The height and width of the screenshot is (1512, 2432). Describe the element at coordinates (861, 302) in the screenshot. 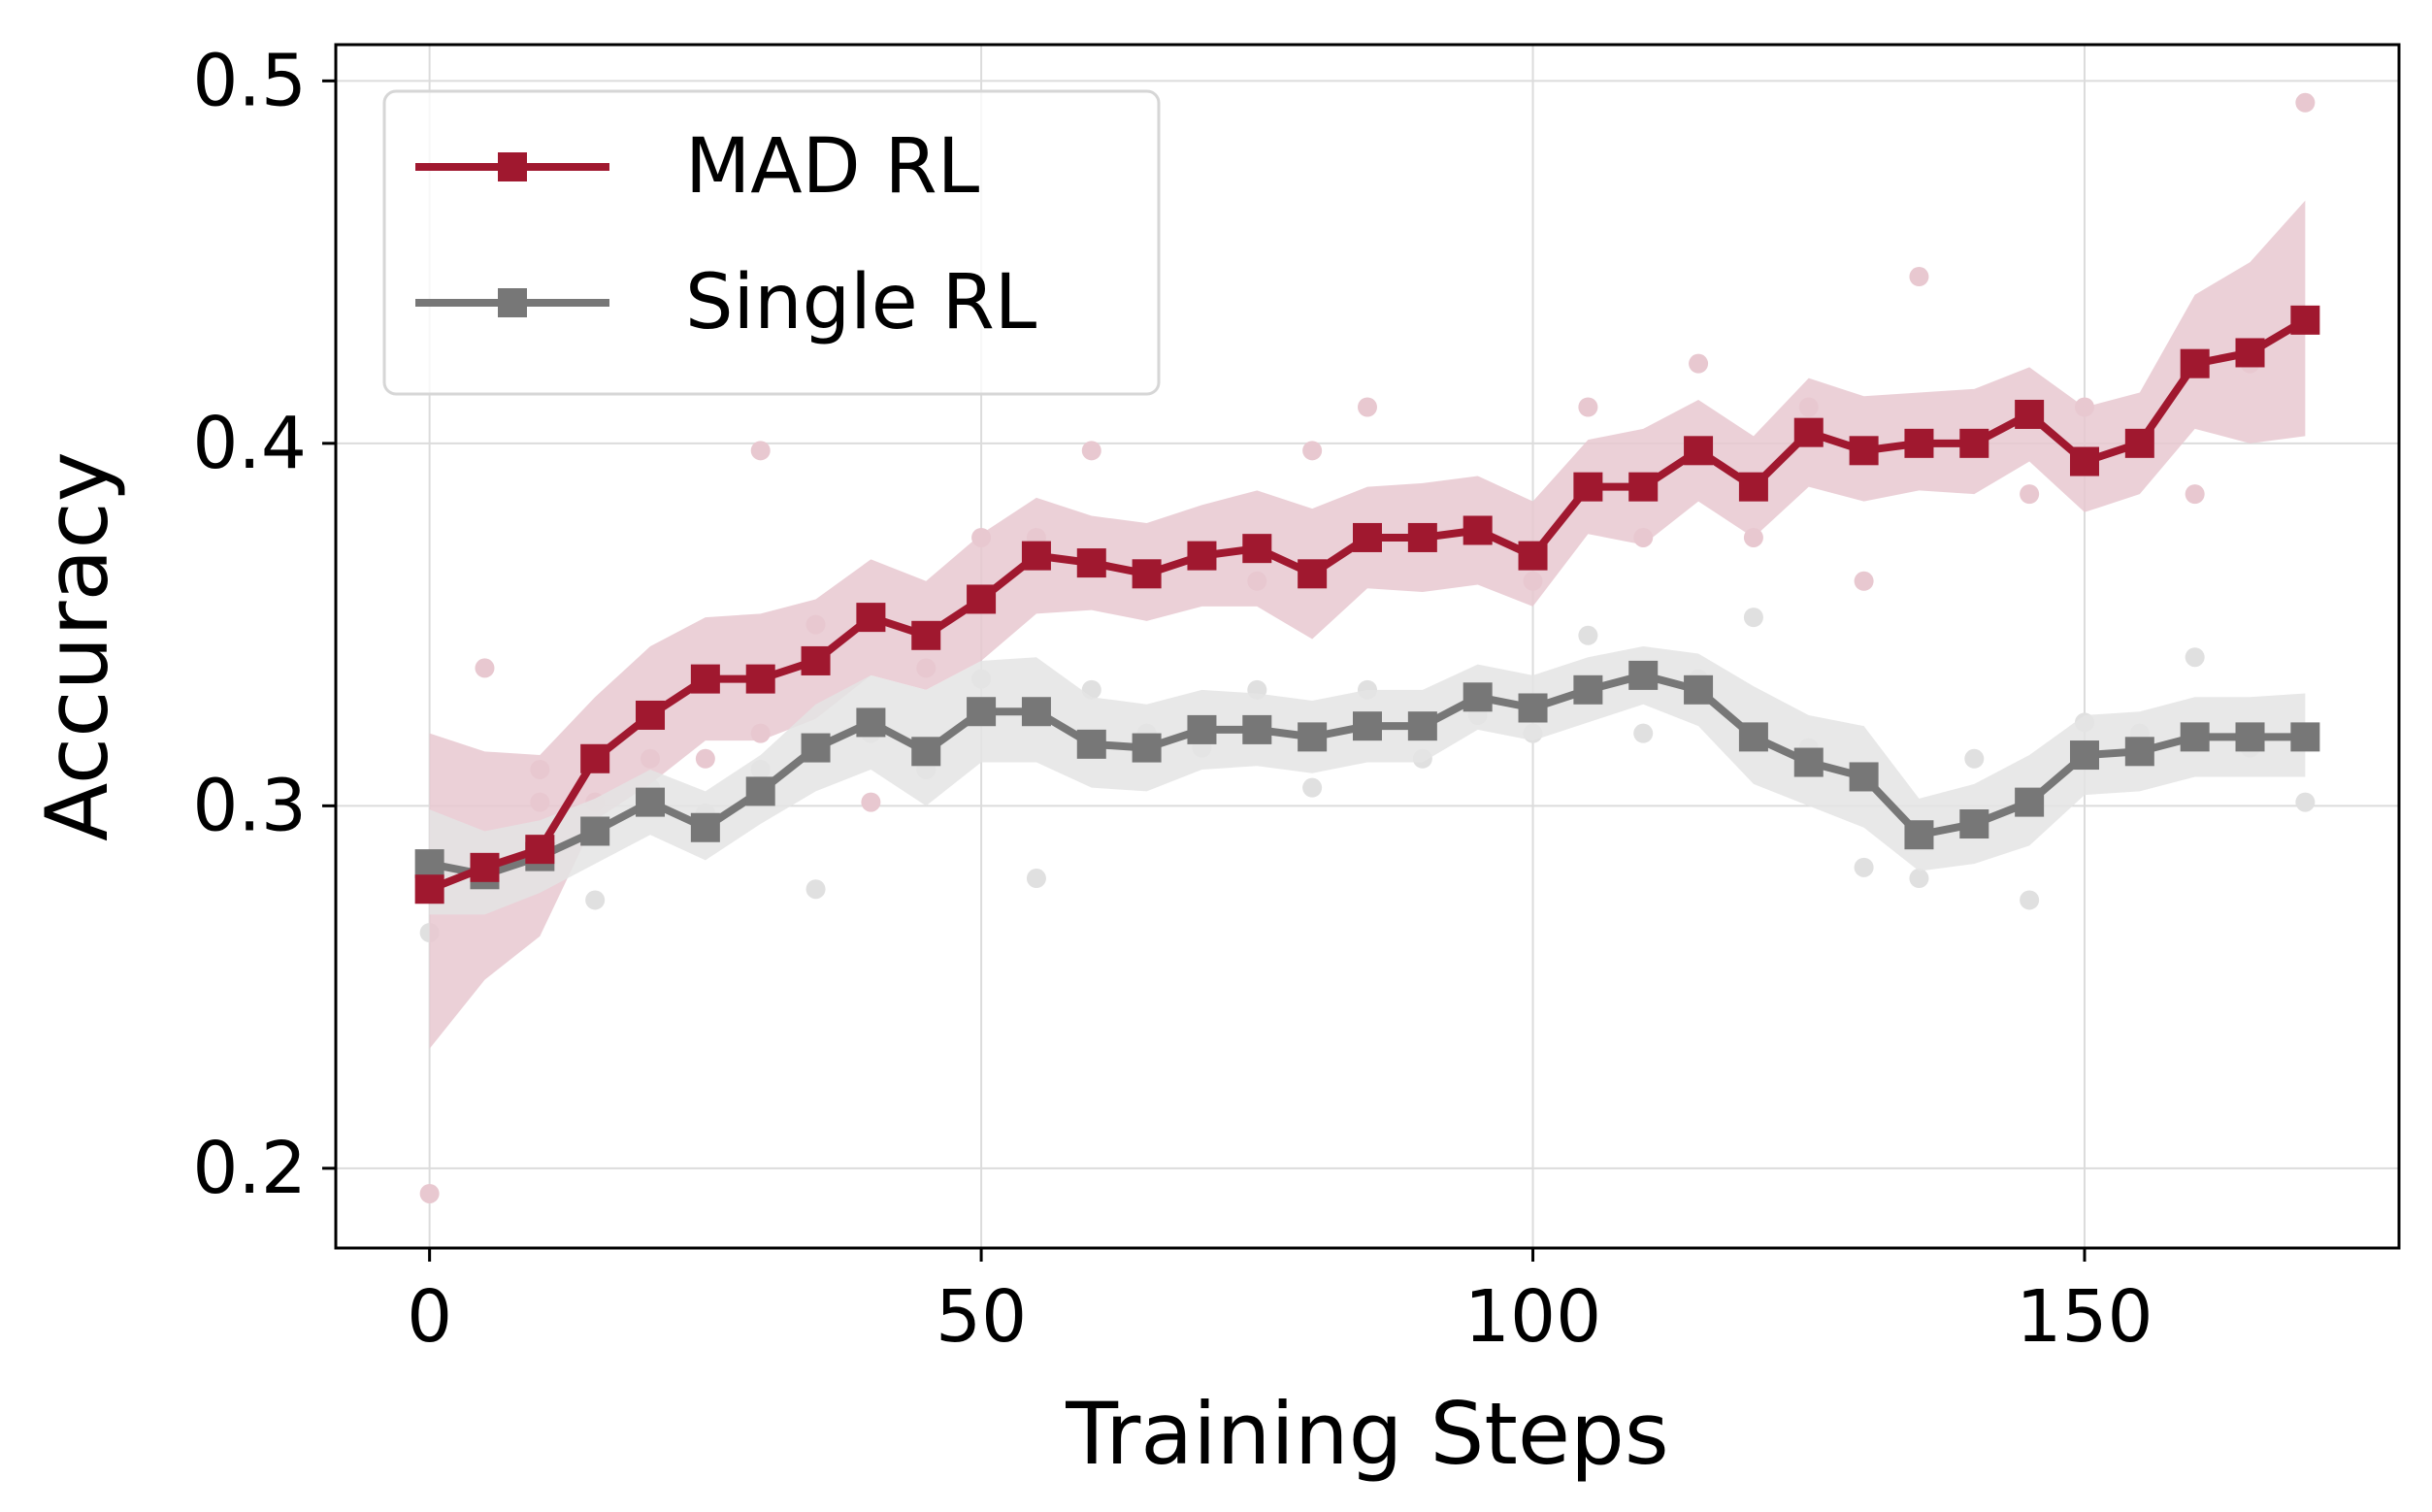

I see `legend-label-single-rl: Single RL` at that location.